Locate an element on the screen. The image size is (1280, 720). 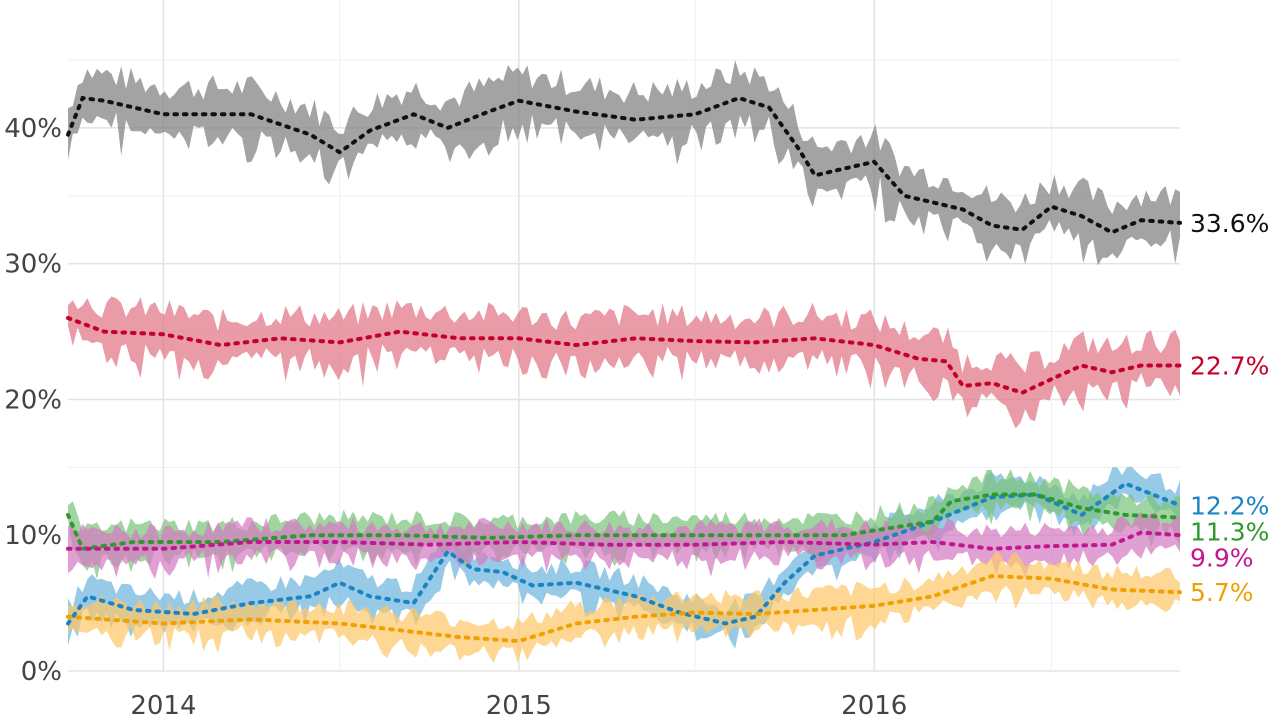
x-axis-tick-labels: 2014 2015 2016 is located at coordinates (518, 705).